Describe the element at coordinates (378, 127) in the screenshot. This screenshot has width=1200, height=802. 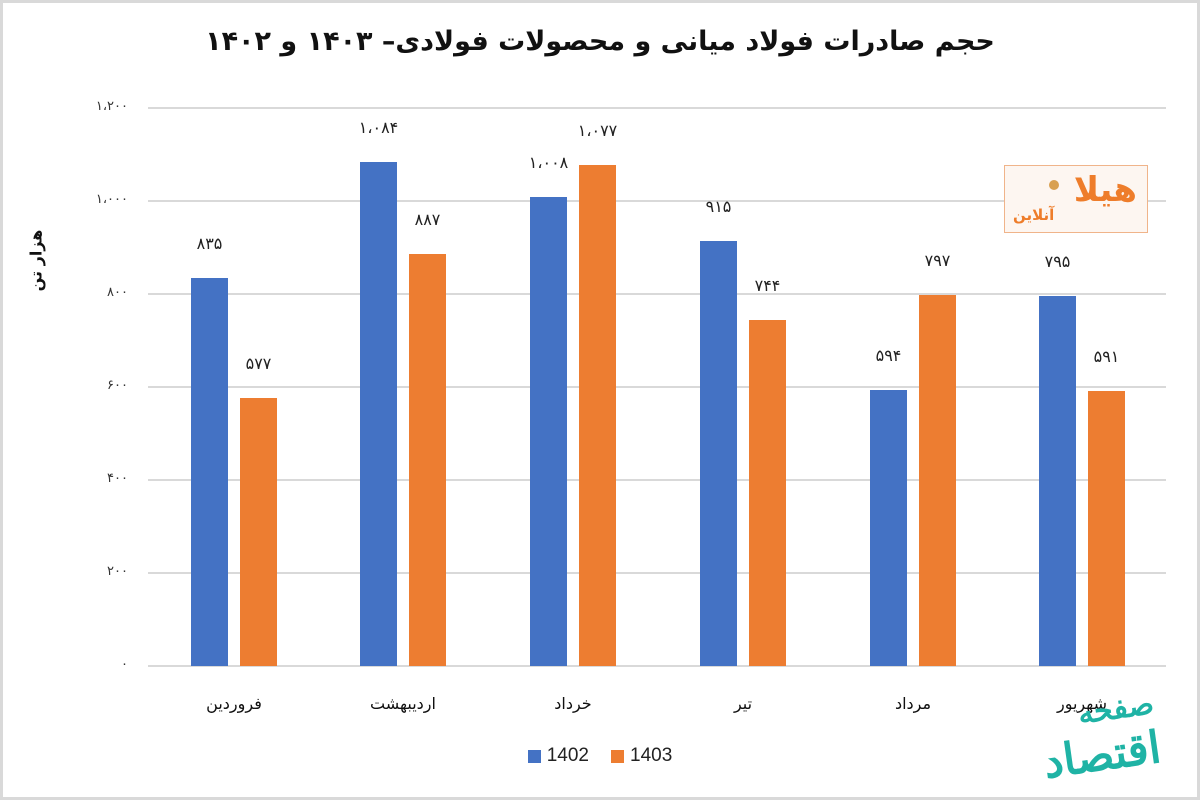
I see `data-label: ۱،۰۸۴` at that location.